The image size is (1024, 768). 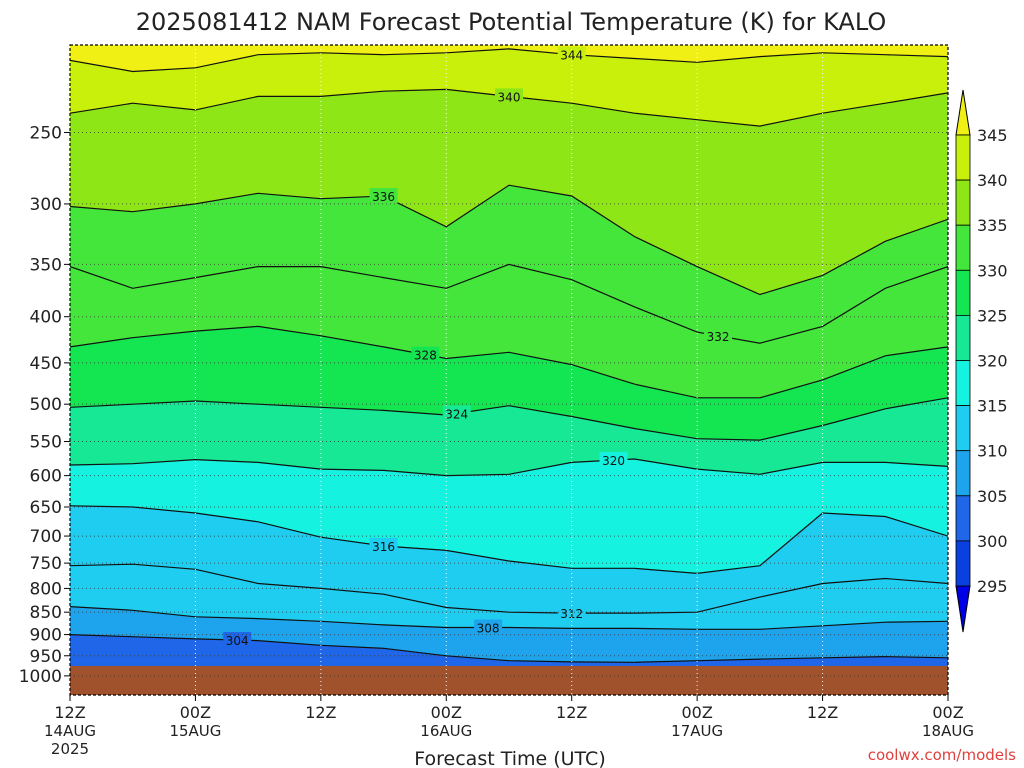 I want to click on x-axis-label: Forecast Time (UTC), so click(x=509, y=758).